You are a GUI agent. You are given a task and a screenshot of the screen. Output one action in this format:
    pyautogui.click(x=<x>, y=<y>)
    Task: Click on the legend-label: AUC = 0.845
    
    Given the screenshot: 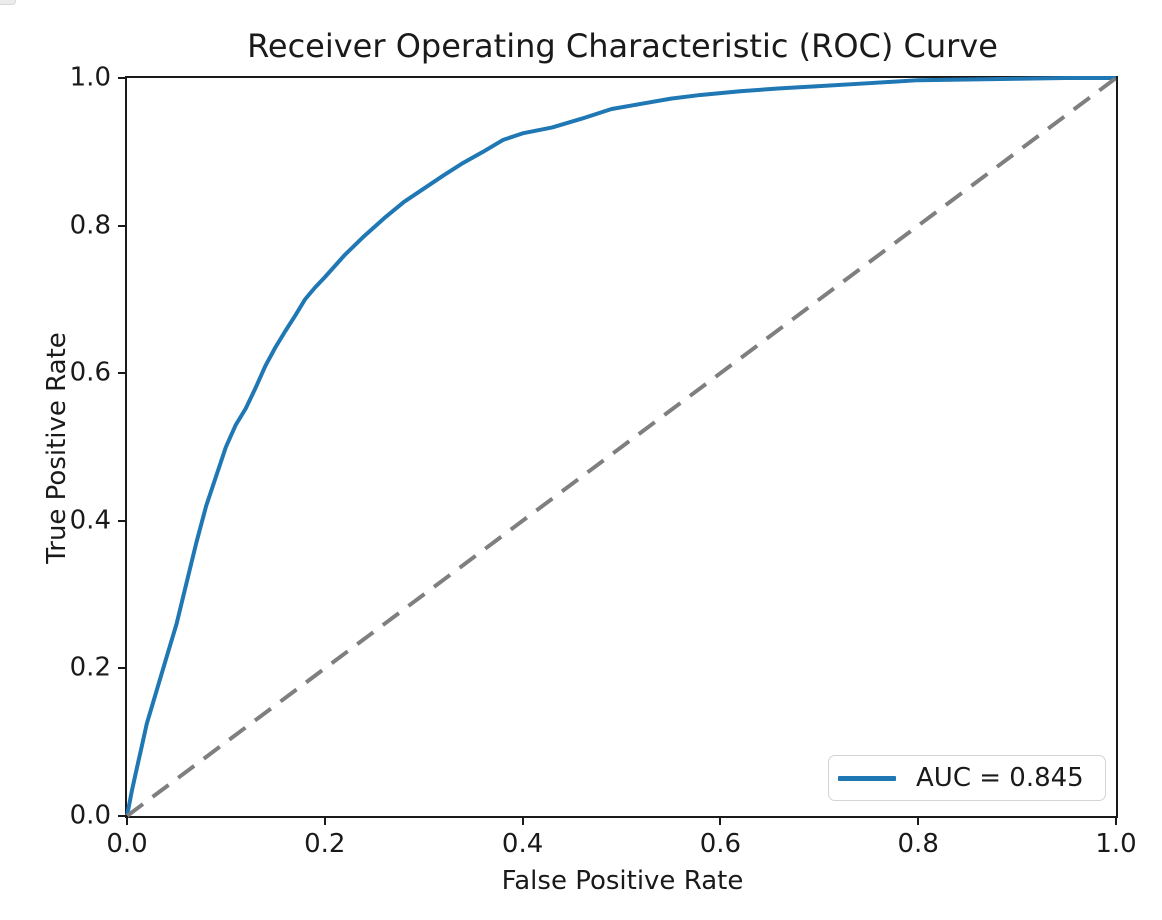 What is the action you would take?
    pyautogui.click(x=1000, y=778)
    